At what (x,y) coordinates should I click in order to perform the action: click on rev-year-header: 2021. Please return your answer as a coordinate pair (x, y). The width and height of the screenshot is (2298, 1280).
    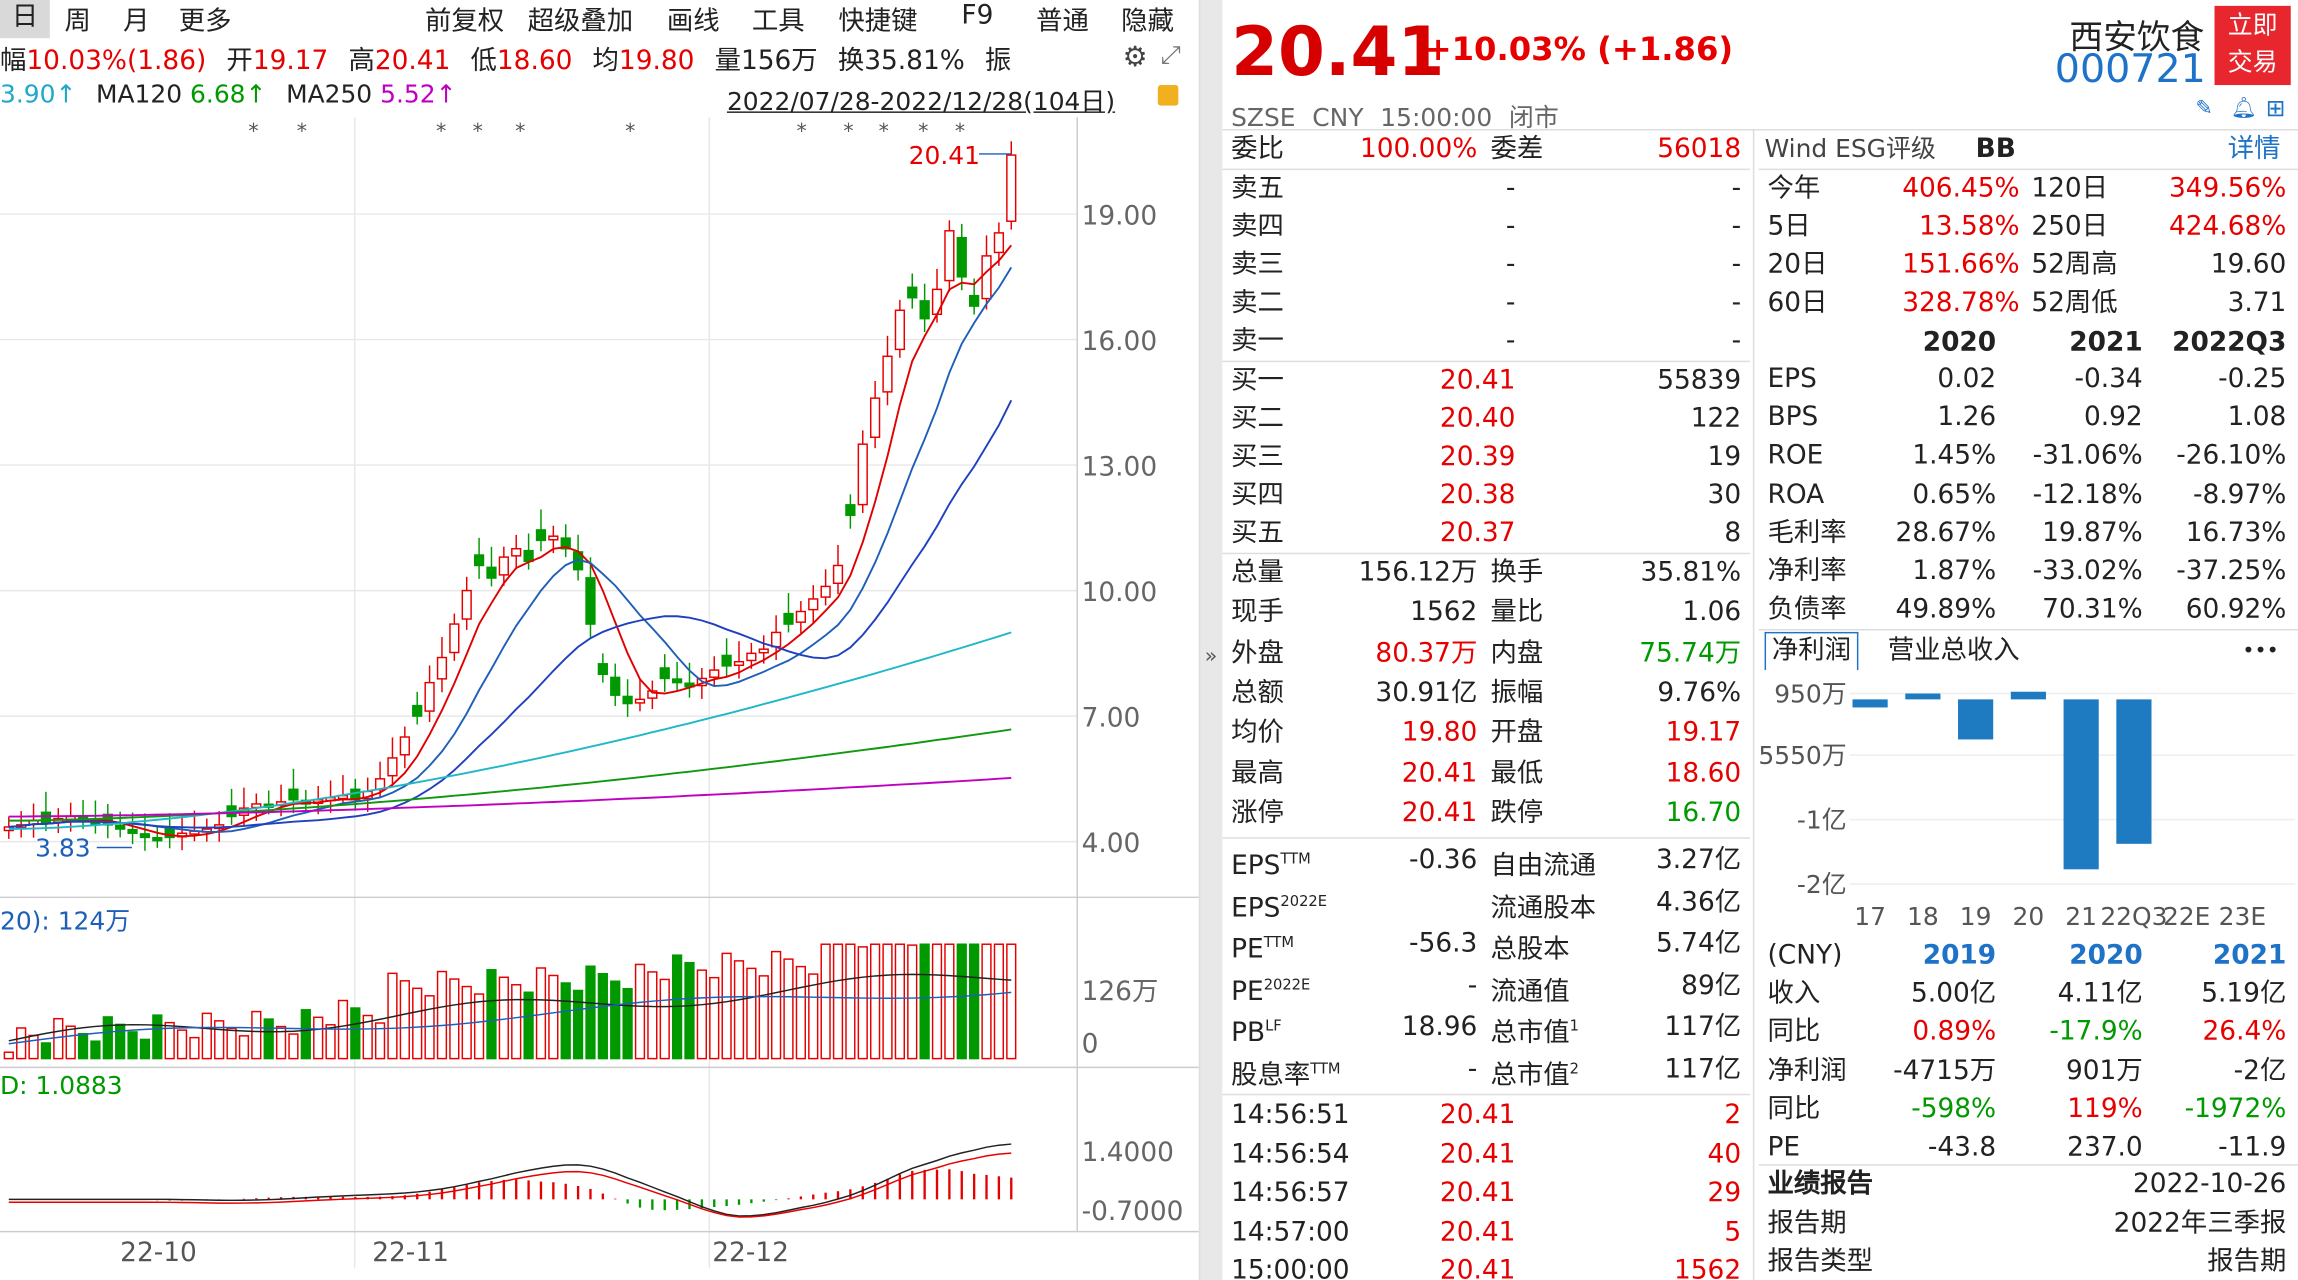
    Looking at the image, I should click on (2249, 955).